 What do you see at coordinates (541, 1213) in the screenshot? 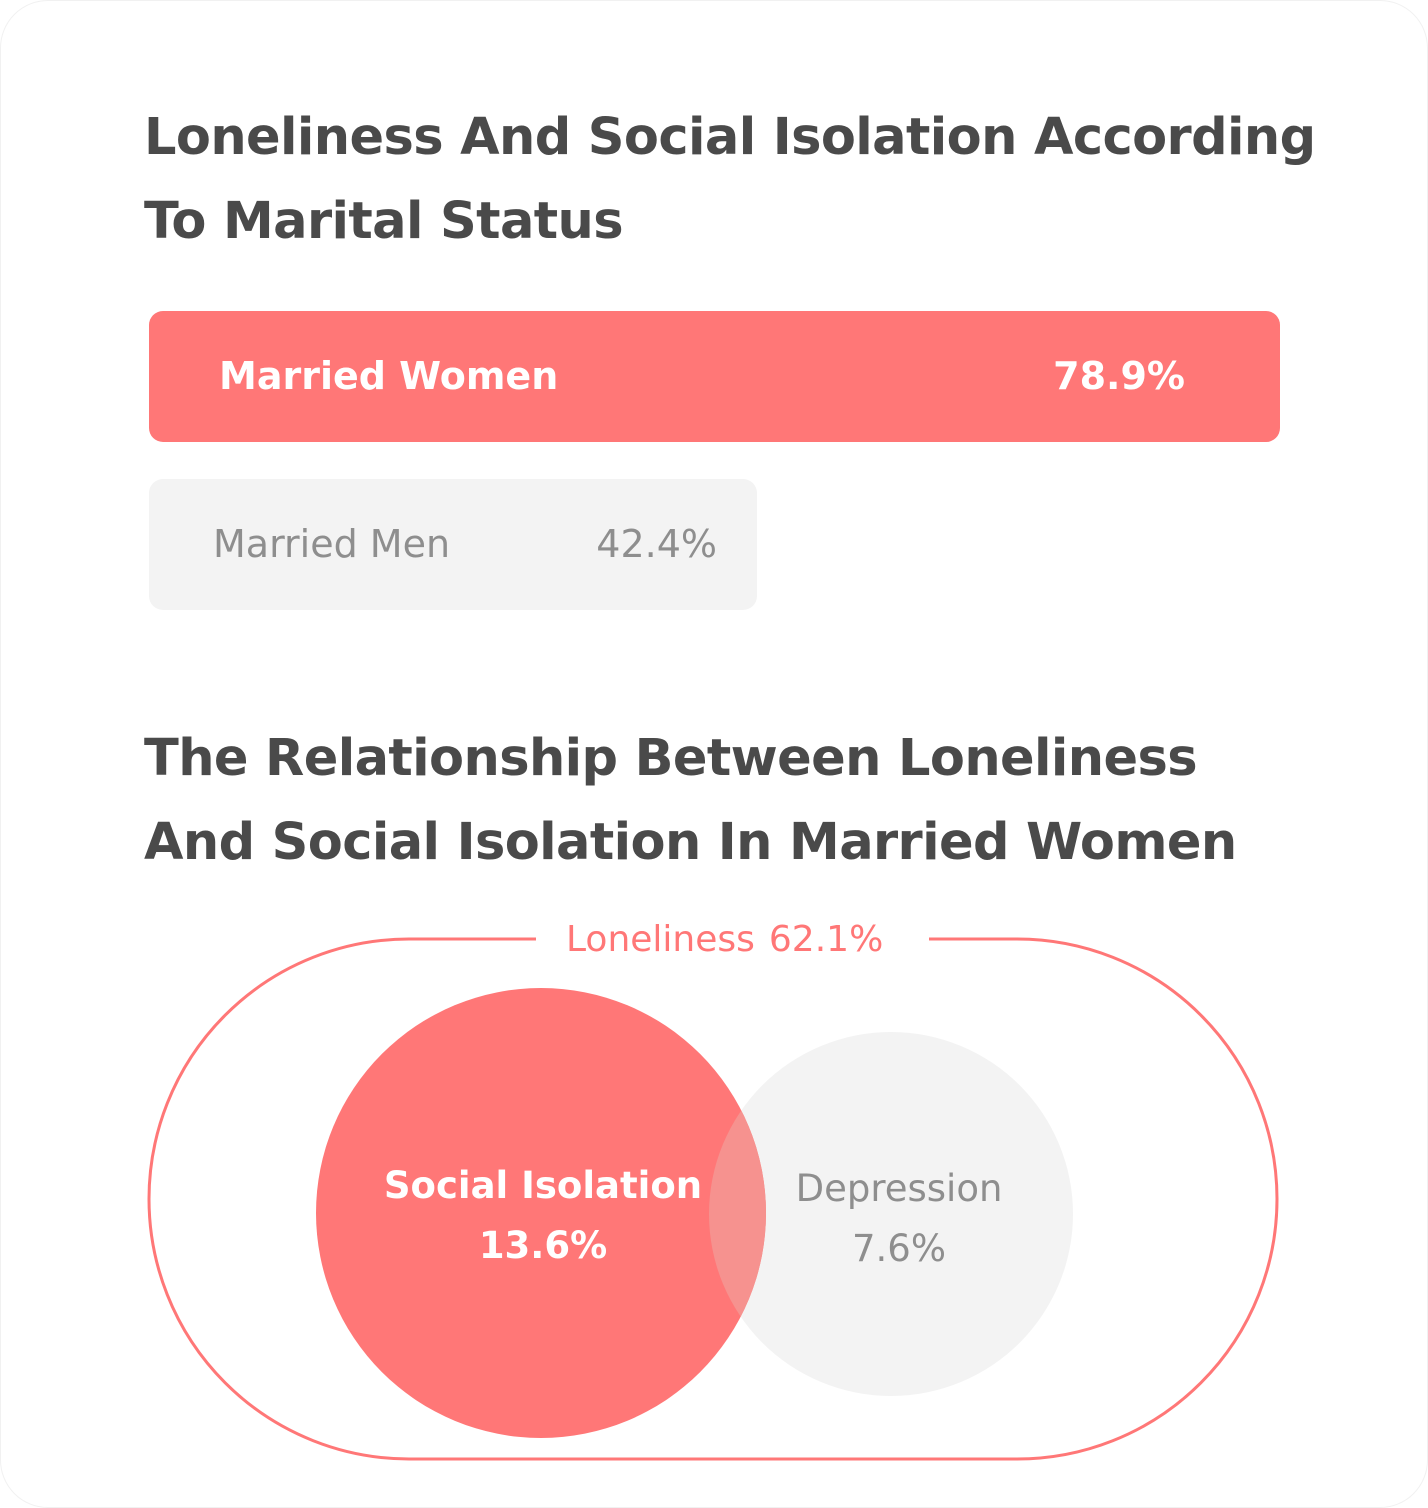
I see `social-isolation-circle` at bounding box center [541, 1213].